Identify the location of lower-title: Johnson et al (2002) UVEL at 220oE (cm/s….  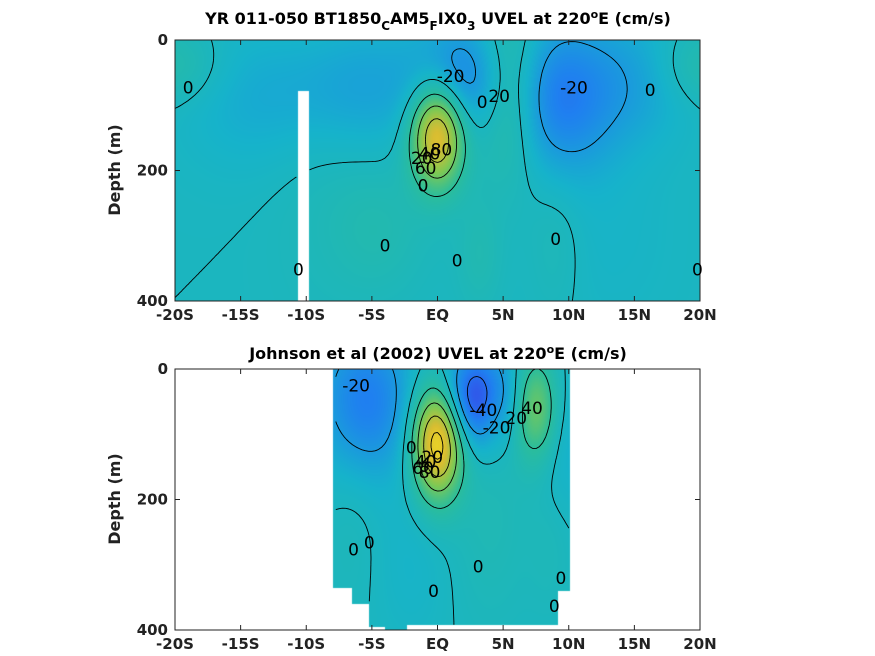
(437, 353).